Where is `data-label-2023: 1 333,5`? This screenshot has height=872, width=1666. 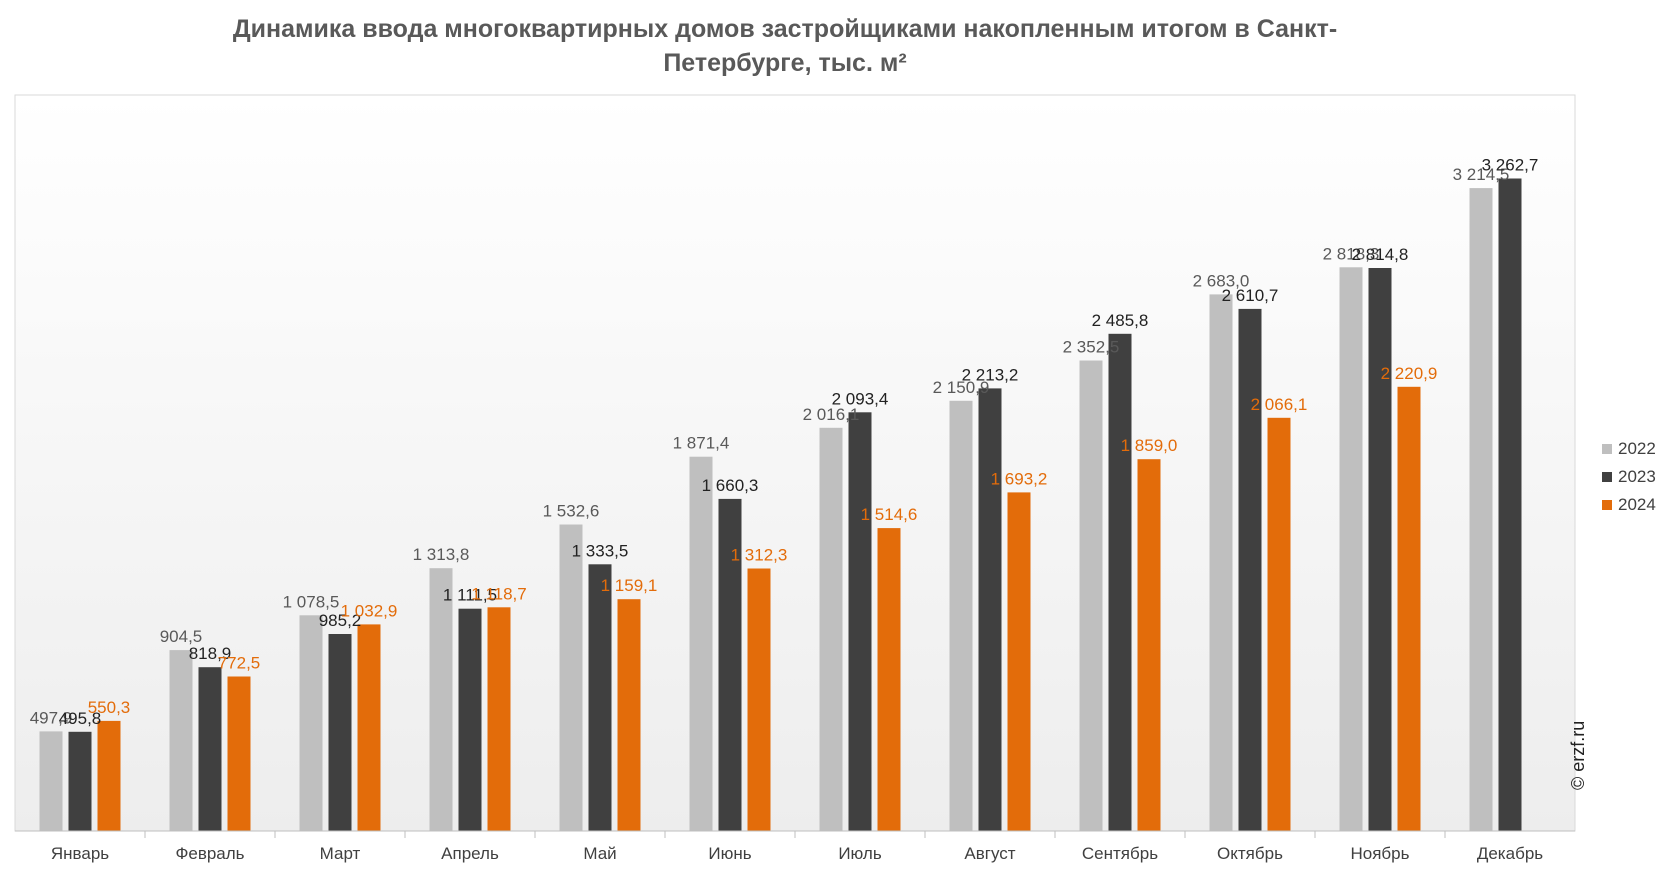 data-label-2023: 1 333,5 is located at coordinates (600, 550).